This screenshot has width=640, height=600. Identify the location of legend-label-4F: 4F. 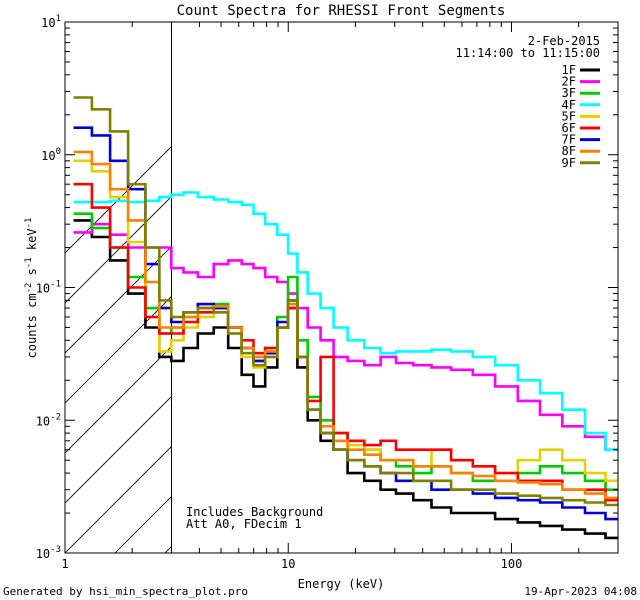
(569, 105).